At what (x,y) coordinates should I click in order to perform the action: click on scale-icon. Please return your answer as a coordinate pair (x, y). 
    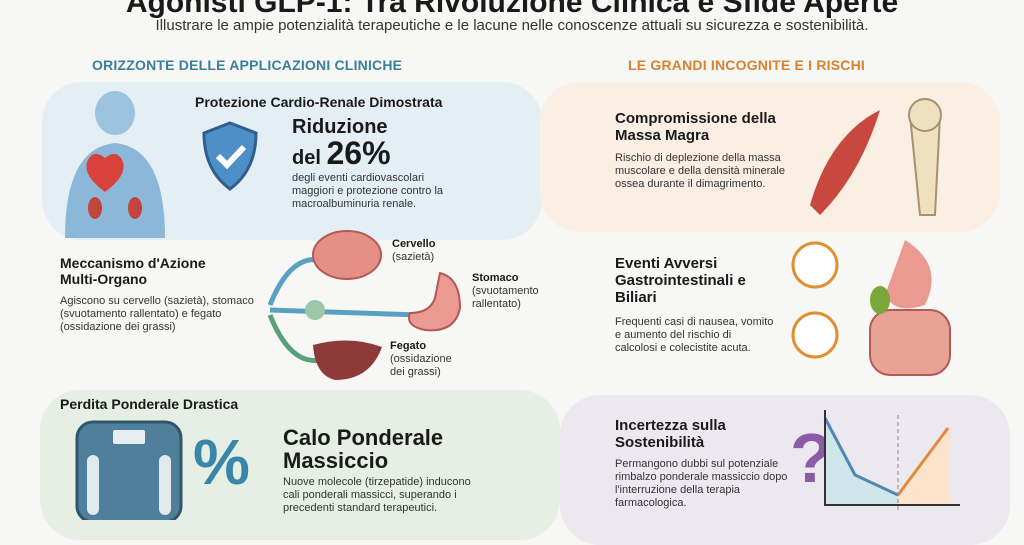
    Looking at the image, I should click on (129, 470).